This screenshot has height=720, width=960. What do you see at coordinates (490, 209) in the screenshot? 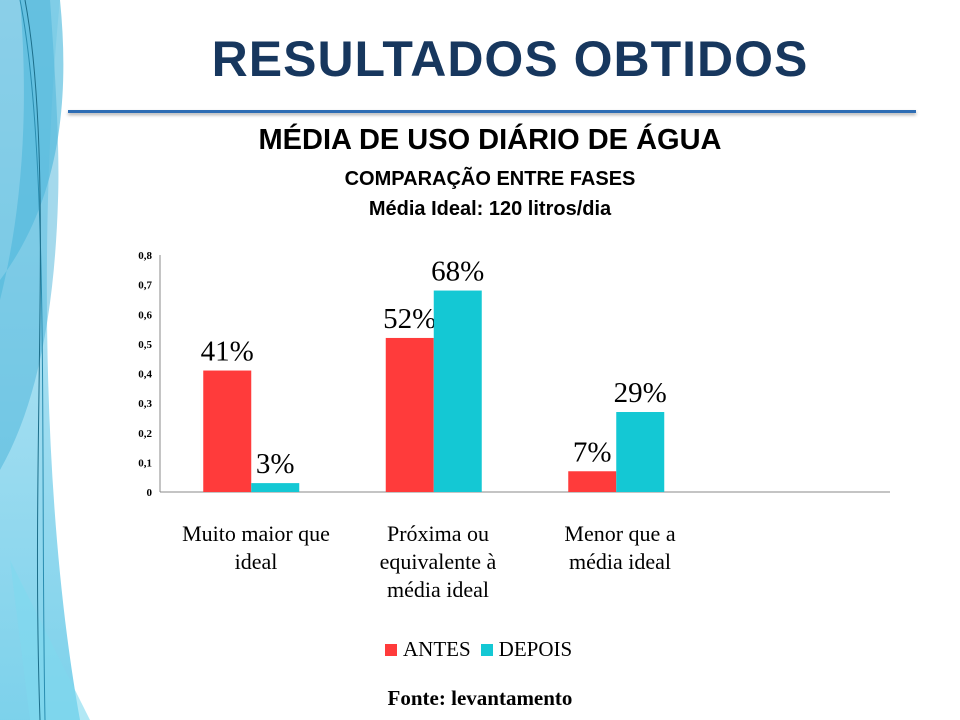
I see `chart-subtitle-ideal: Média Ideal: 120 litros/dia` at bounding box center [490, 209].